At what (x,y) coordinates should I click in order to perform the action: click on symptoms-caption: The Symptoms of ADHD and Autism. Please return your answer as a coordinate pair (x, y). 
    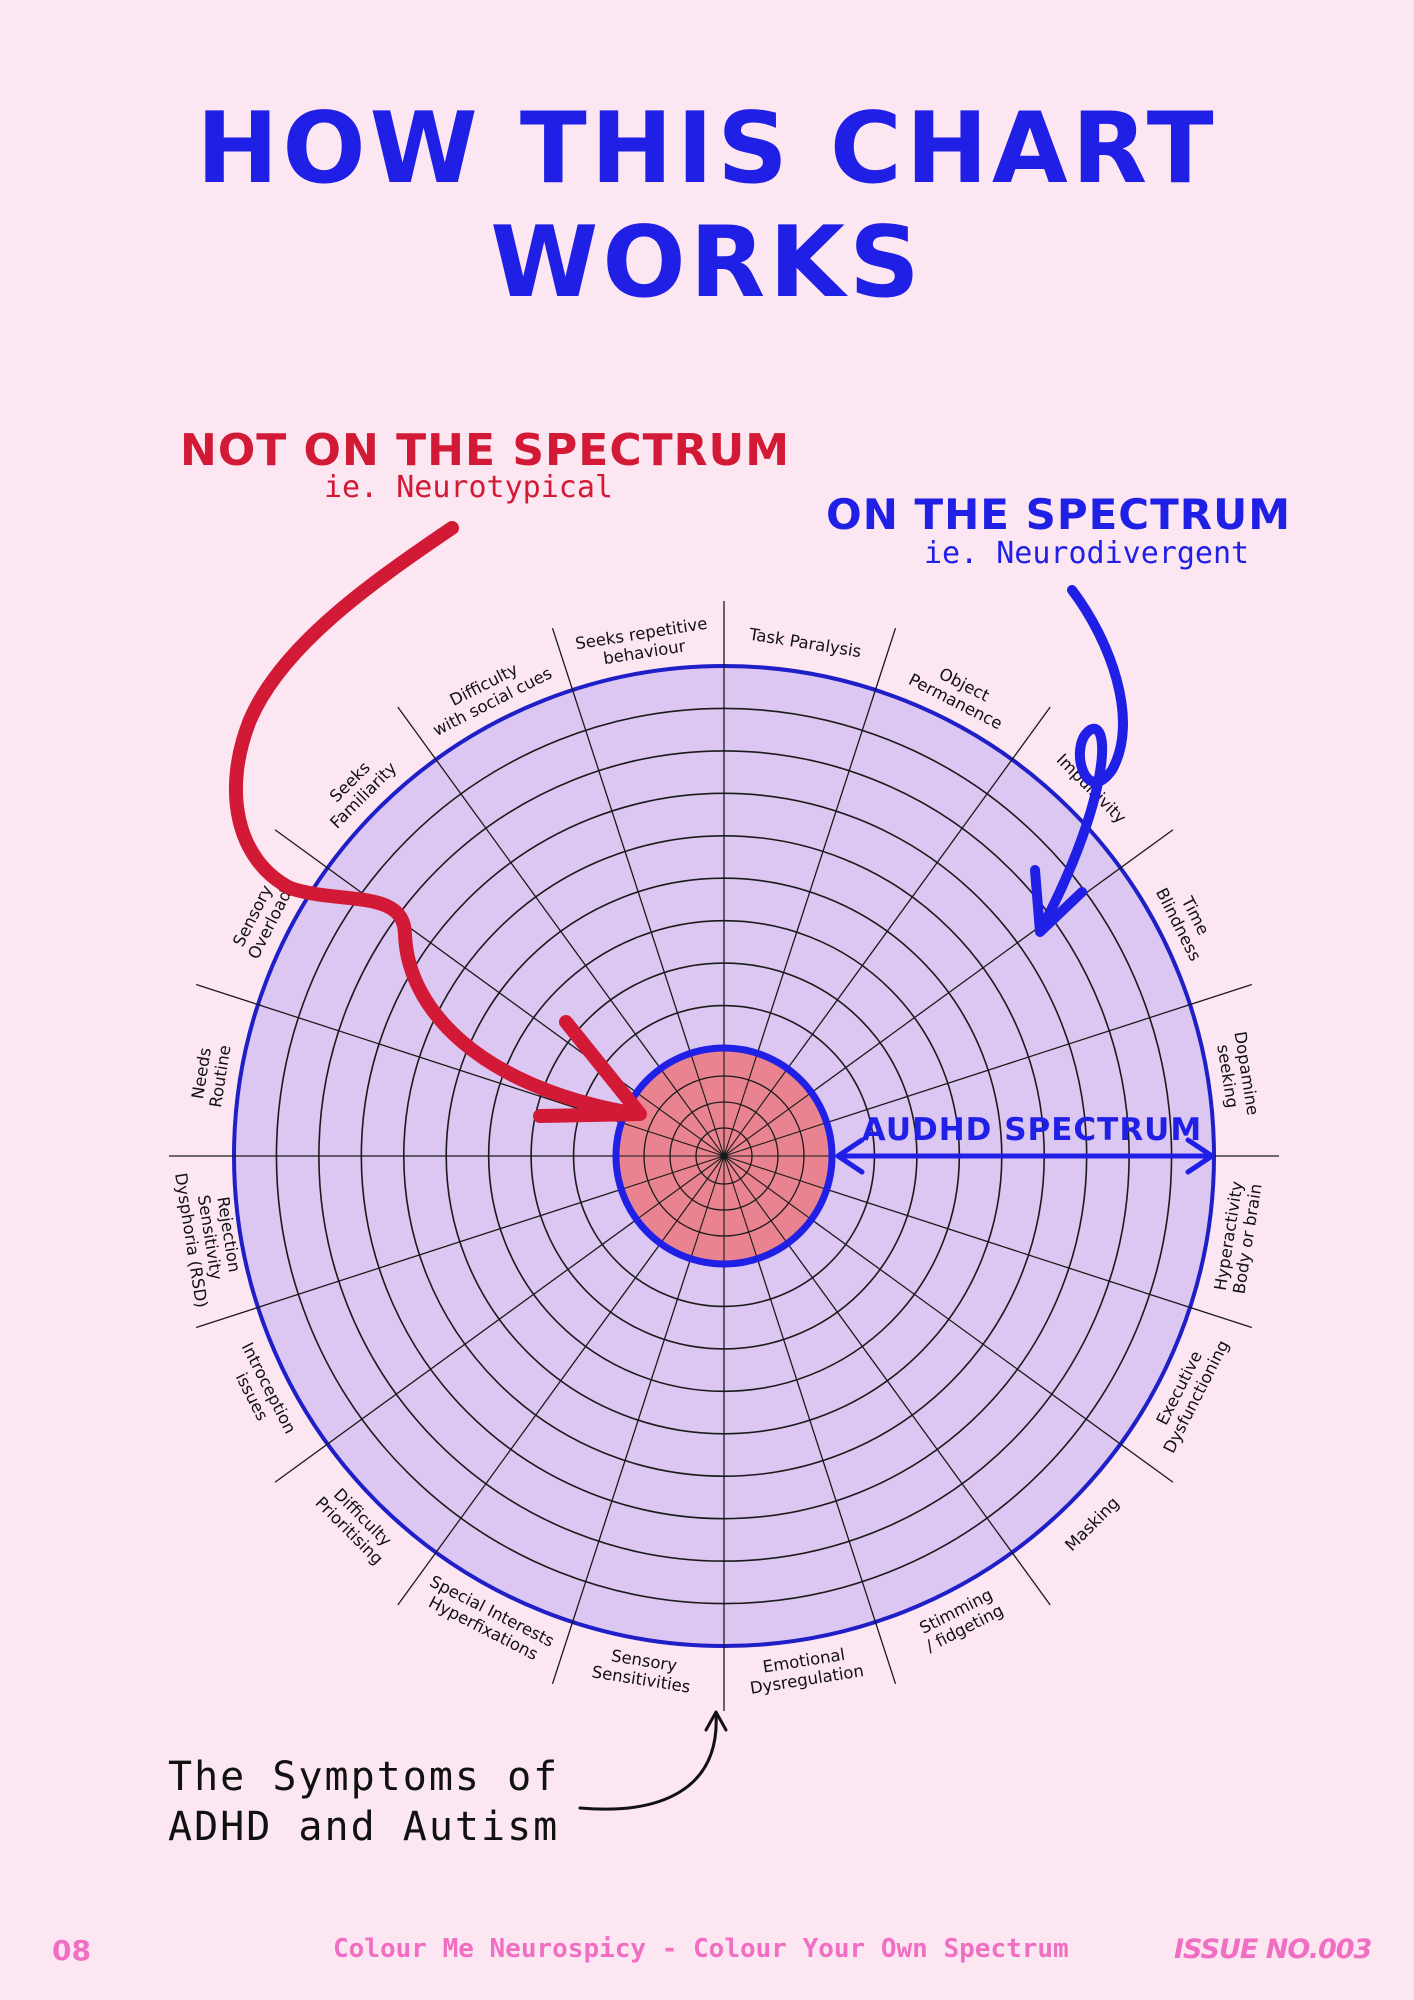
    Looking at the image, I should click on (363, 1802).